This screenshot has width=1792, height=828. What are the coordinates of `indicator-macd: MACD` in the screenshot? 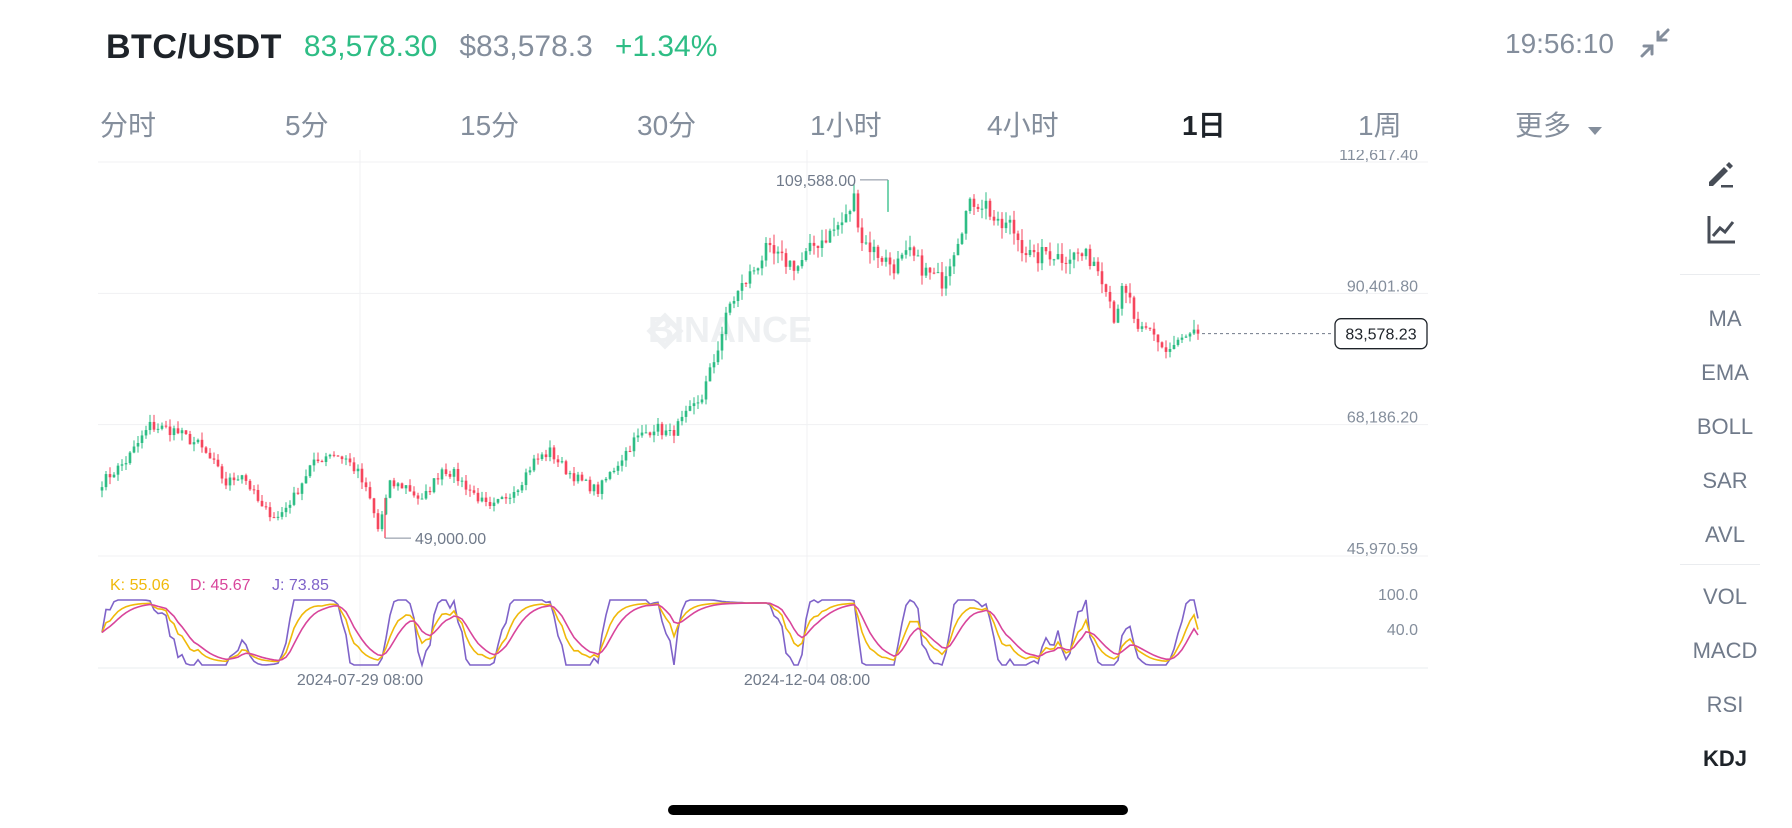 It's located at (1725, 650).